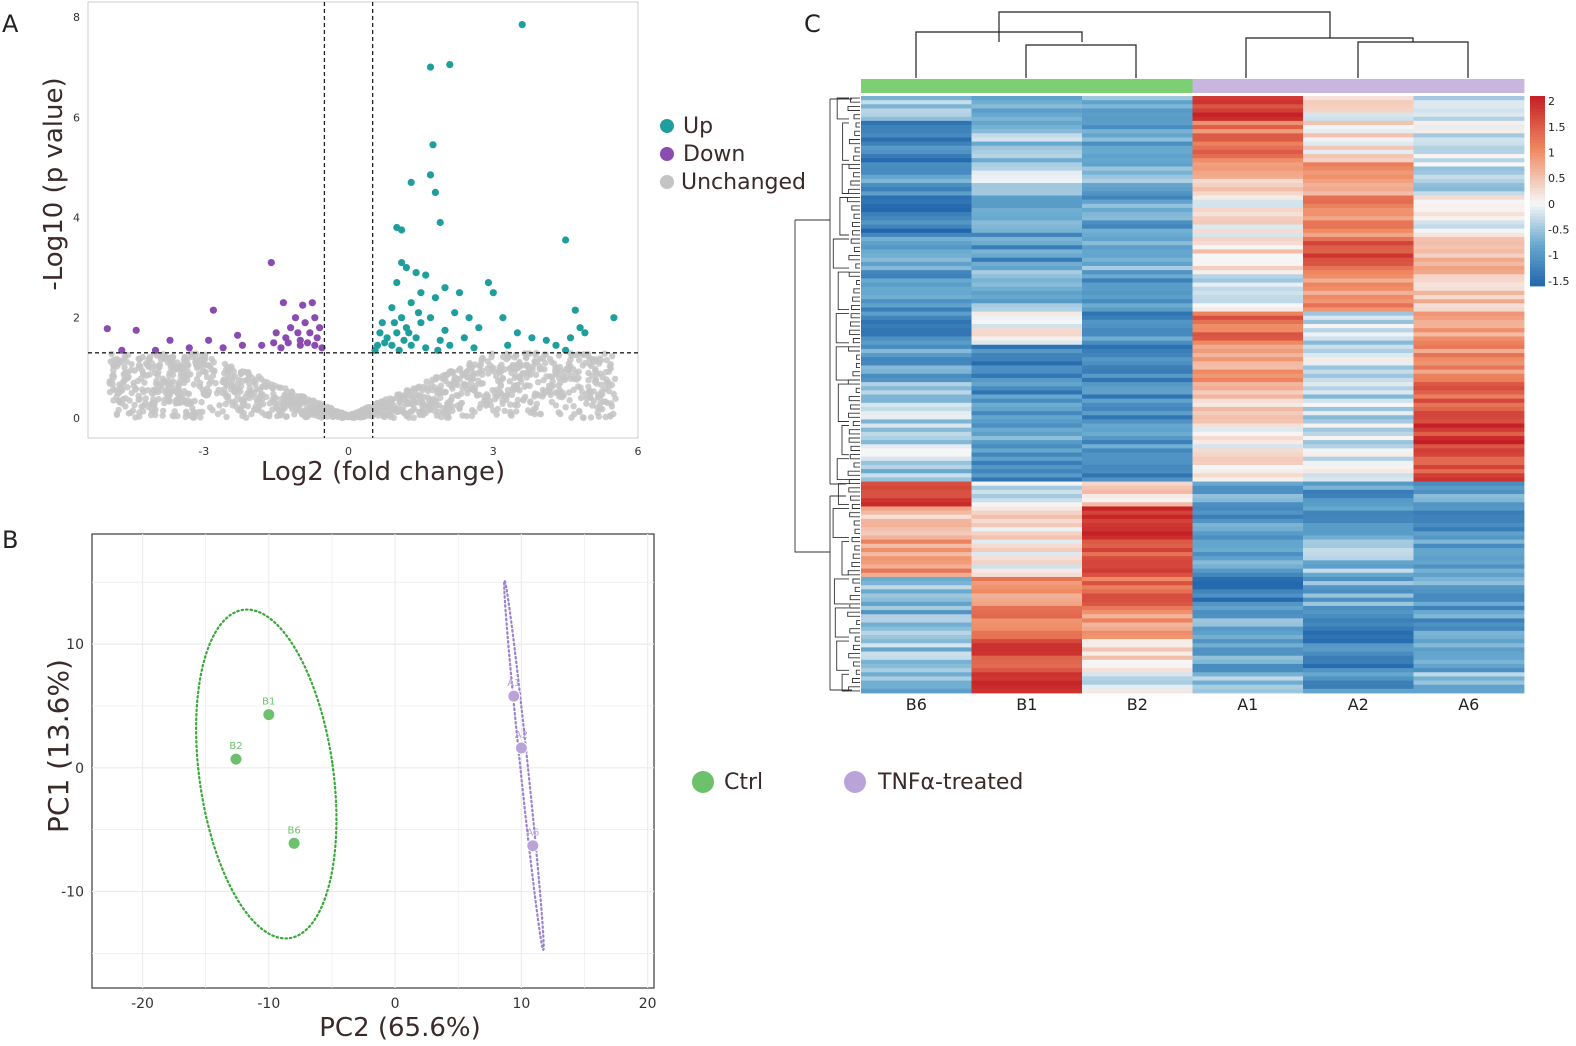 This screenshot has width=1576, height=1046. Describe the element at coordinates (855, 782) in the screenshot. I see `legend-tnf-marker` at that location.